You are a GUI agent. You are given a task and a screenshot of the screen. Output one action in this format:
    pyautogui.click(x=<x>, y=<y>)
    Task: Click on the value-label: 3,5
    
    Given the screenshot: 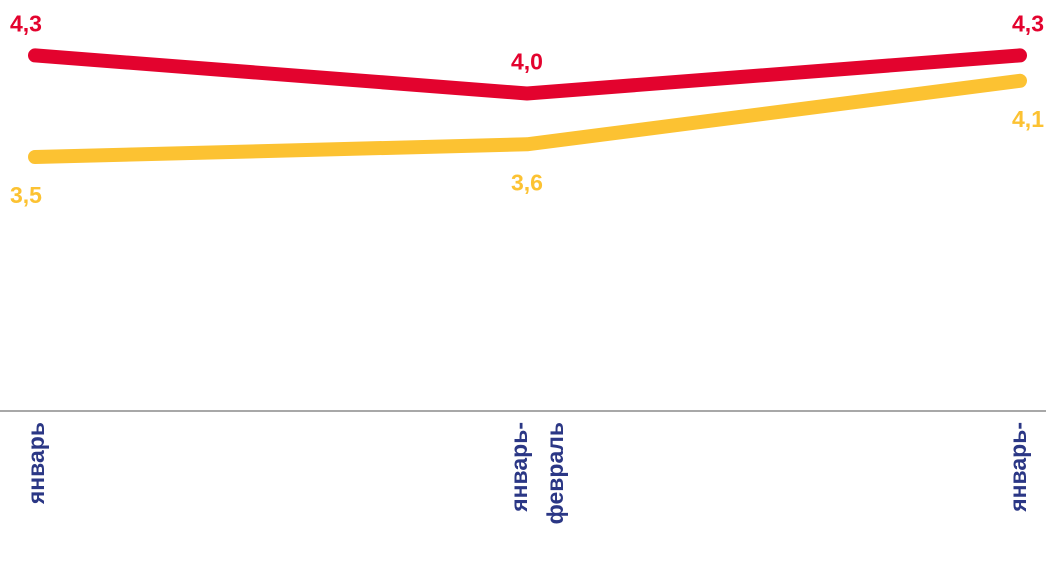 What is the action you would take?
    pyautogui.click(x=26, y=195)
    